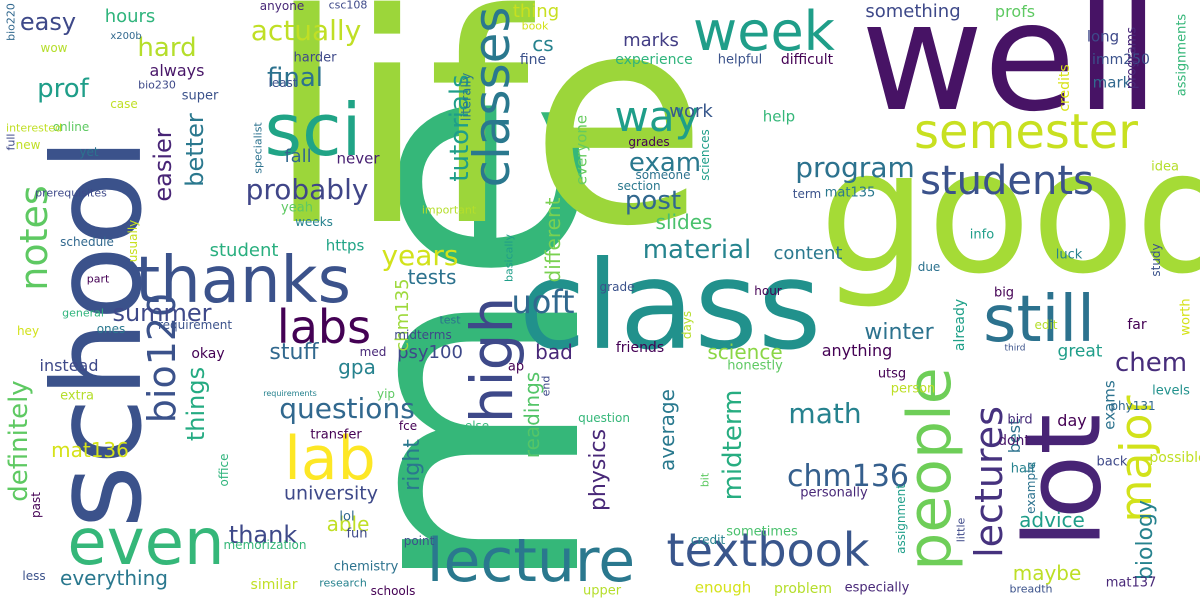 This screenshot has width=1200, height=600. I want to click on word: easier, so click(163, 165).